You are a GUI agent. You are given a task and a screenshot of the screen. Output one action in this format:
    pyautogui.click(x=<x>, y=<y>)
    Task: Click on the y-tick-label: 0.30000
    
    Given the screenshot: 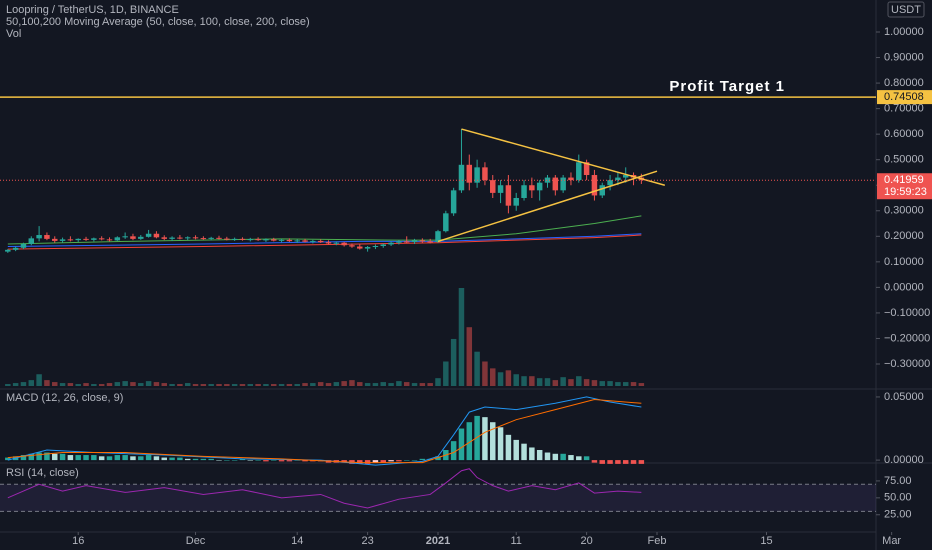 What is the action you would take?
    pyautogui.click(x=904, y=211)
    